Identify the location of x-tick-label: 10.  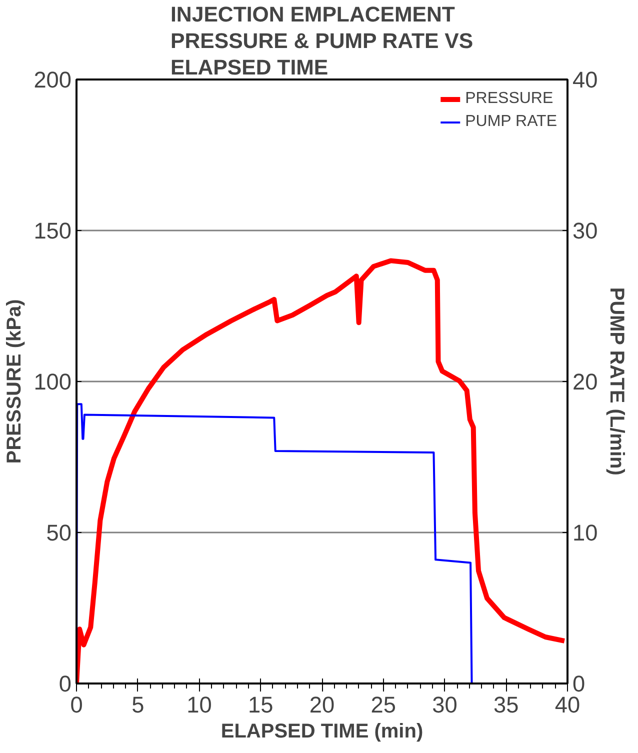
(199, 705).